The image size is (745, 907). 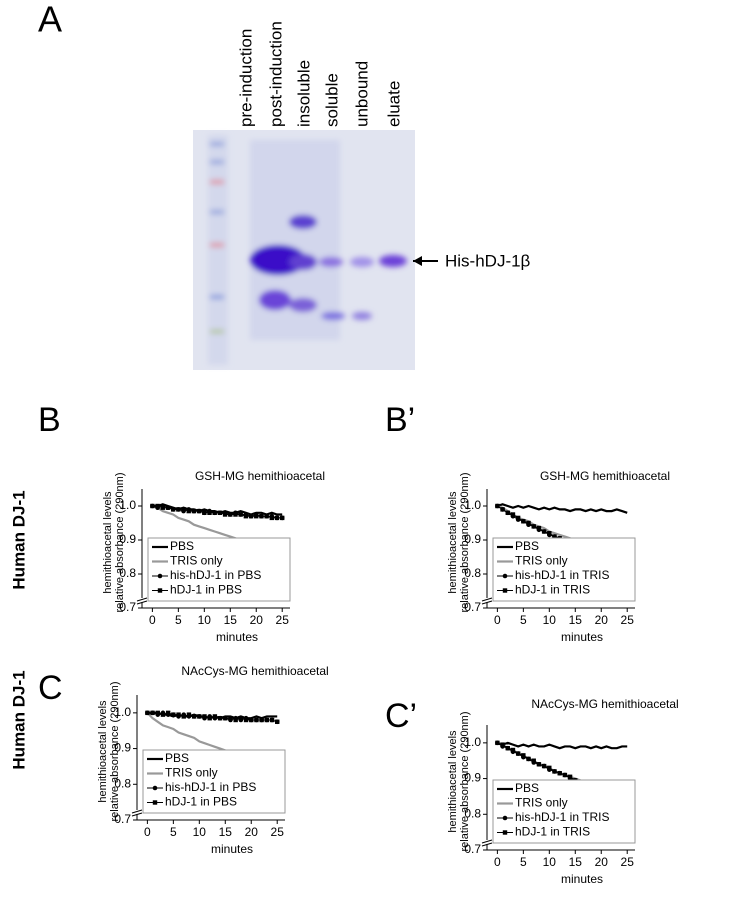 What do you see at coordinates (562, 817) in the screenshot?
I see `legend-label: his-hDJ-1 in TRIS` at bounding box center [562, 817].